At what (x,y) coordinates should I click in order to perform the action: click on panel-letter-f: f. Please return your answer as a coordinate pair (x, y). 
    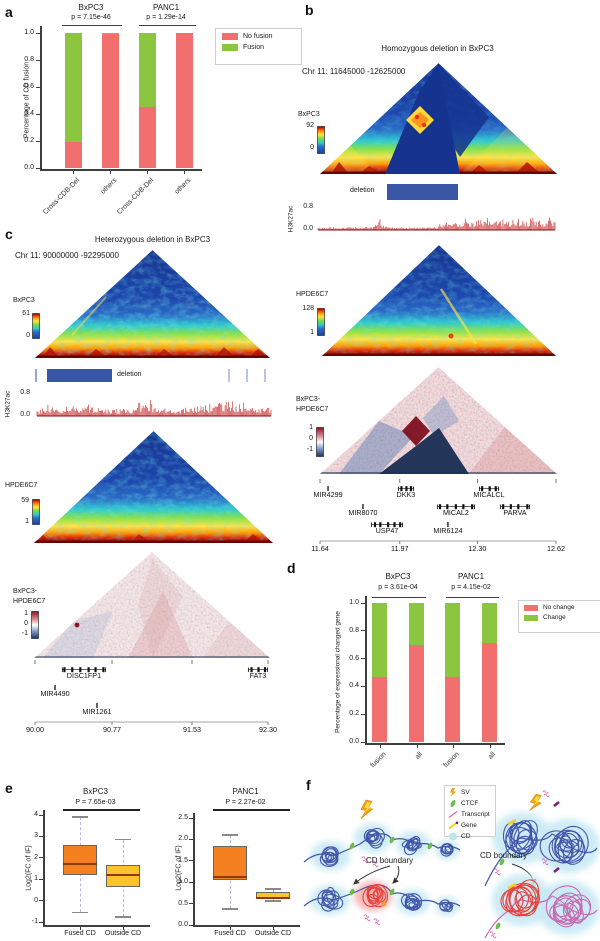
    Looking at the image, I should click on (308, 785).